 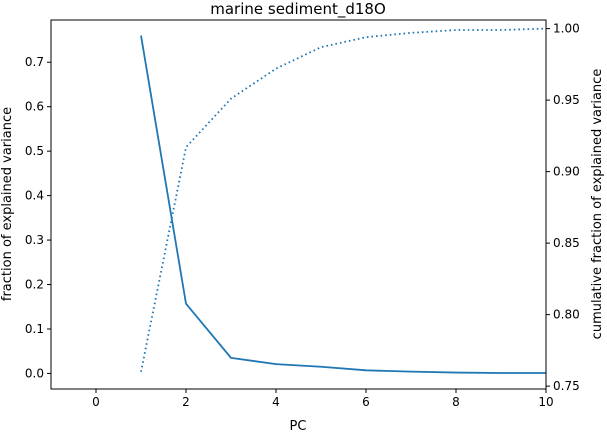 I want to click on y-right-tick-label: 0.75, so click(x=566, y=386).